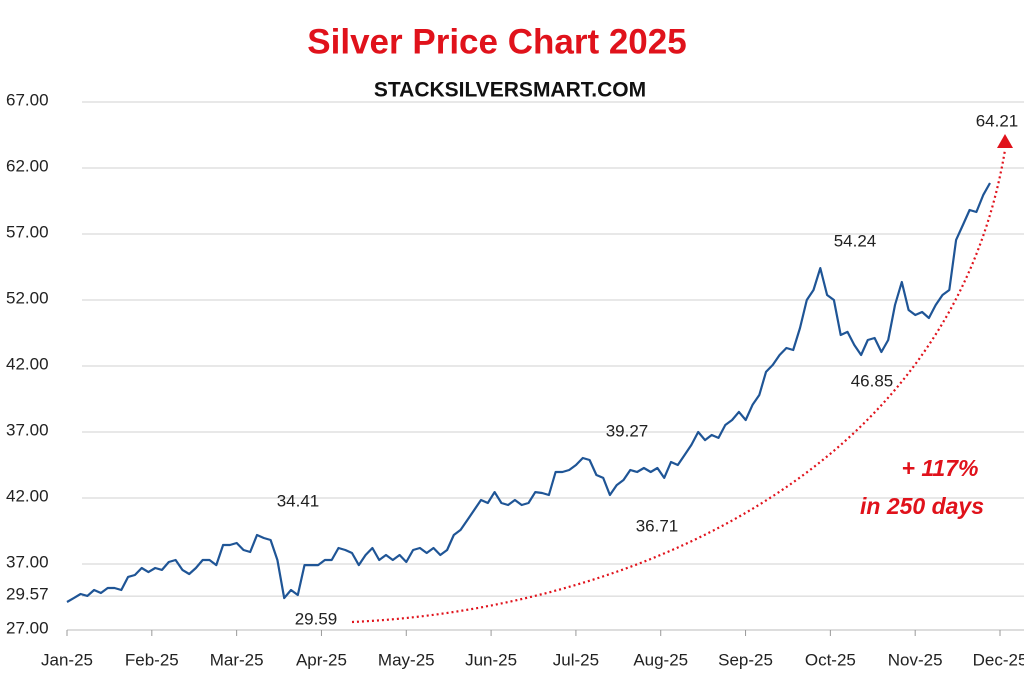  What do you see at coordinates (406, 659) in the screenshot?
I see `x-tick-label: May-25` at bounding box center [406, 659].